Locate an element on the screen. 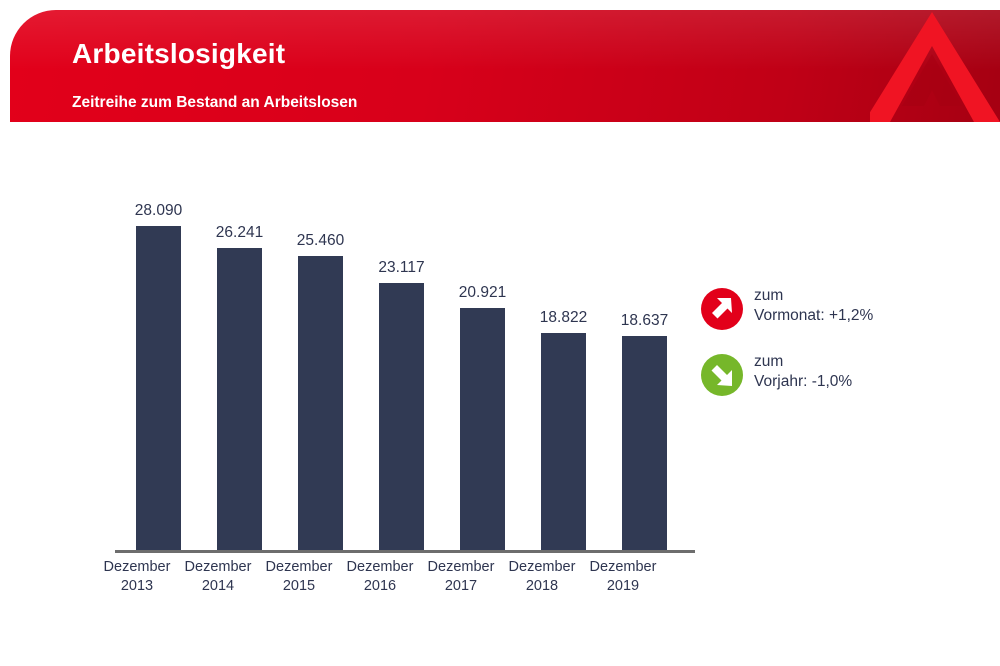 Image resolution: width=1000 pixels, height=666 pixels. x-tick-label: Dezember 2018 is located at coordinates (542, 577).